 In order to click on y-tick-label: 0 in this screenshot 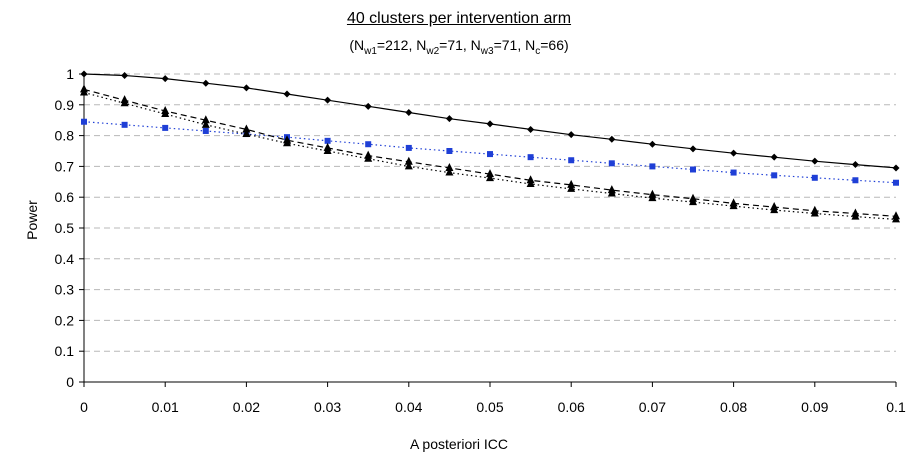, I will do `click(70, 382)`.